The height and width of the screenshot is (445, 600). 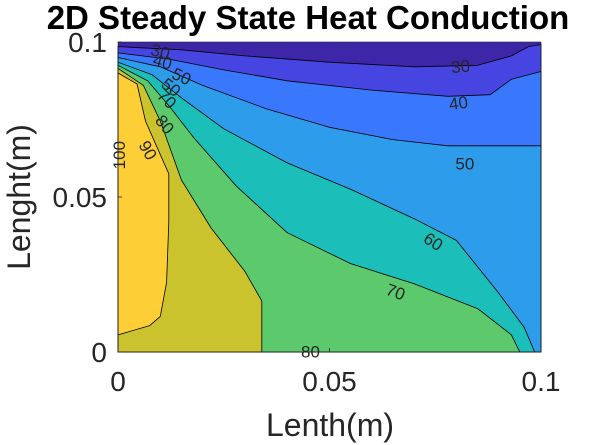 What do you see at coordinates (330, 425) in the screenshot?
I see `x-axis-label: Lenth(m)` at bounding box center [330, 425].